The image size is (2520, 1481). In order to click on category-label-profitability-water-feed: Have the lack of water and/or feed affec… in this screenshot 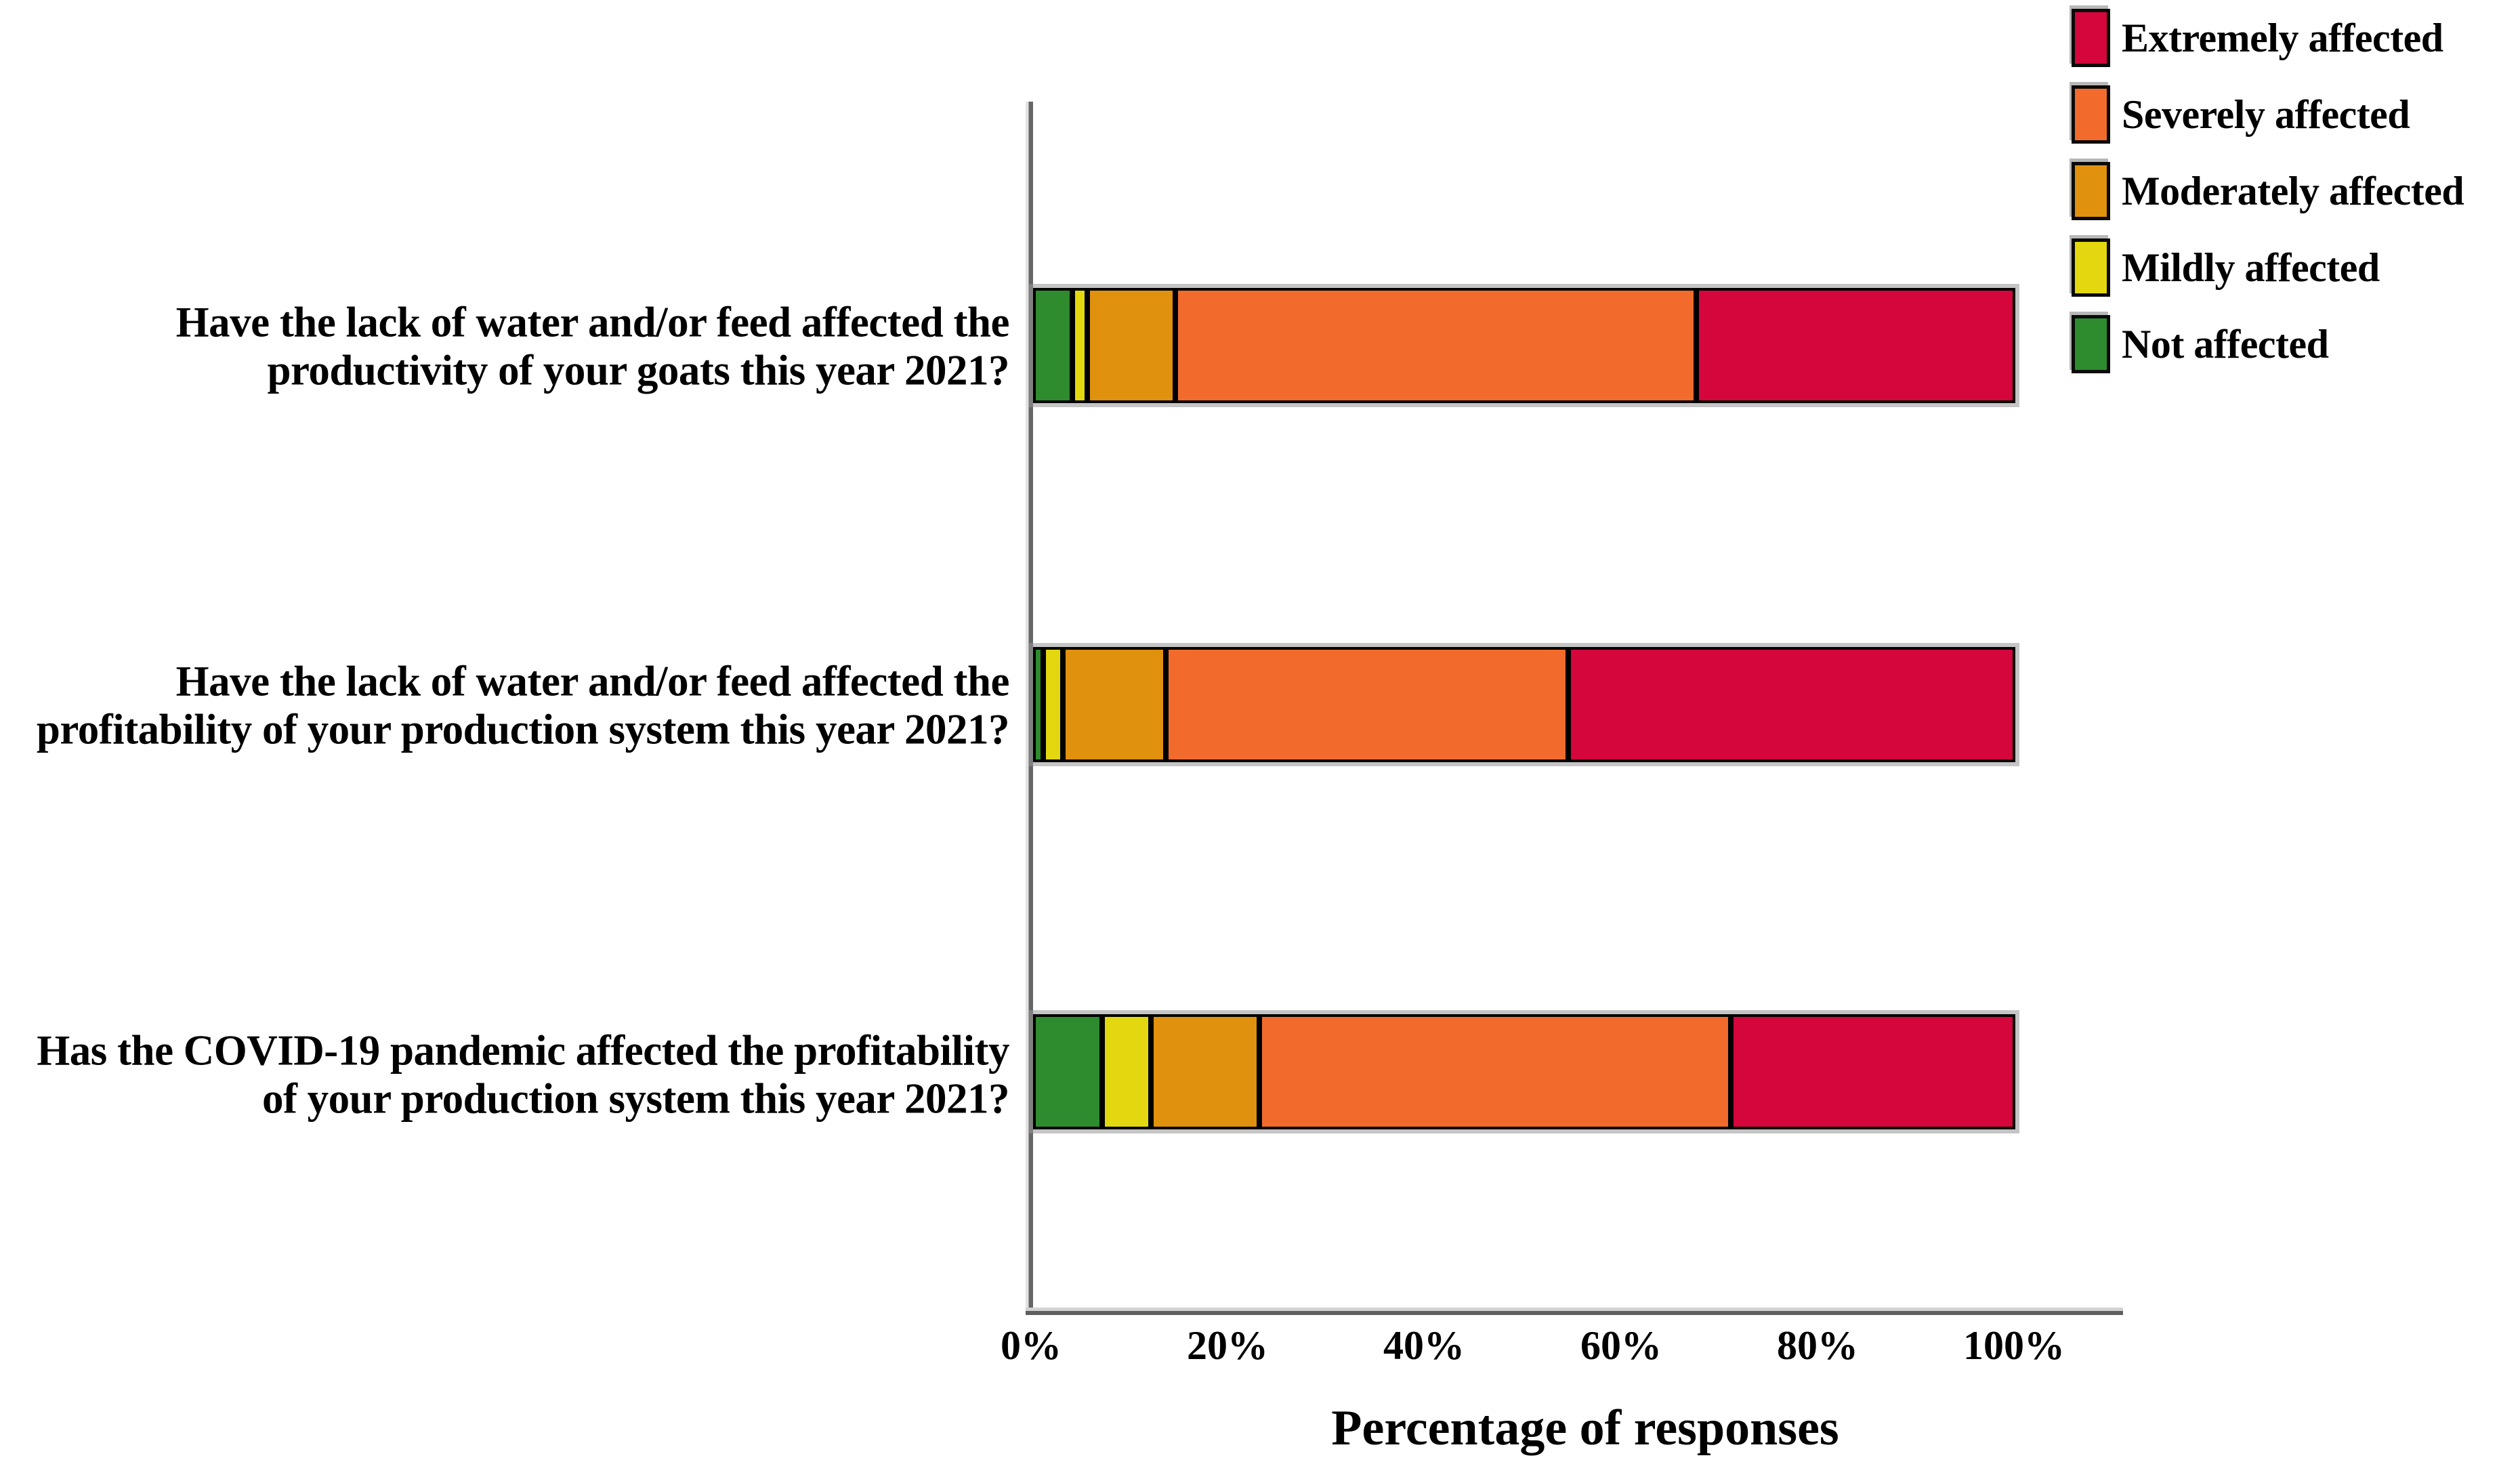, I will do `click(523, 705)`.